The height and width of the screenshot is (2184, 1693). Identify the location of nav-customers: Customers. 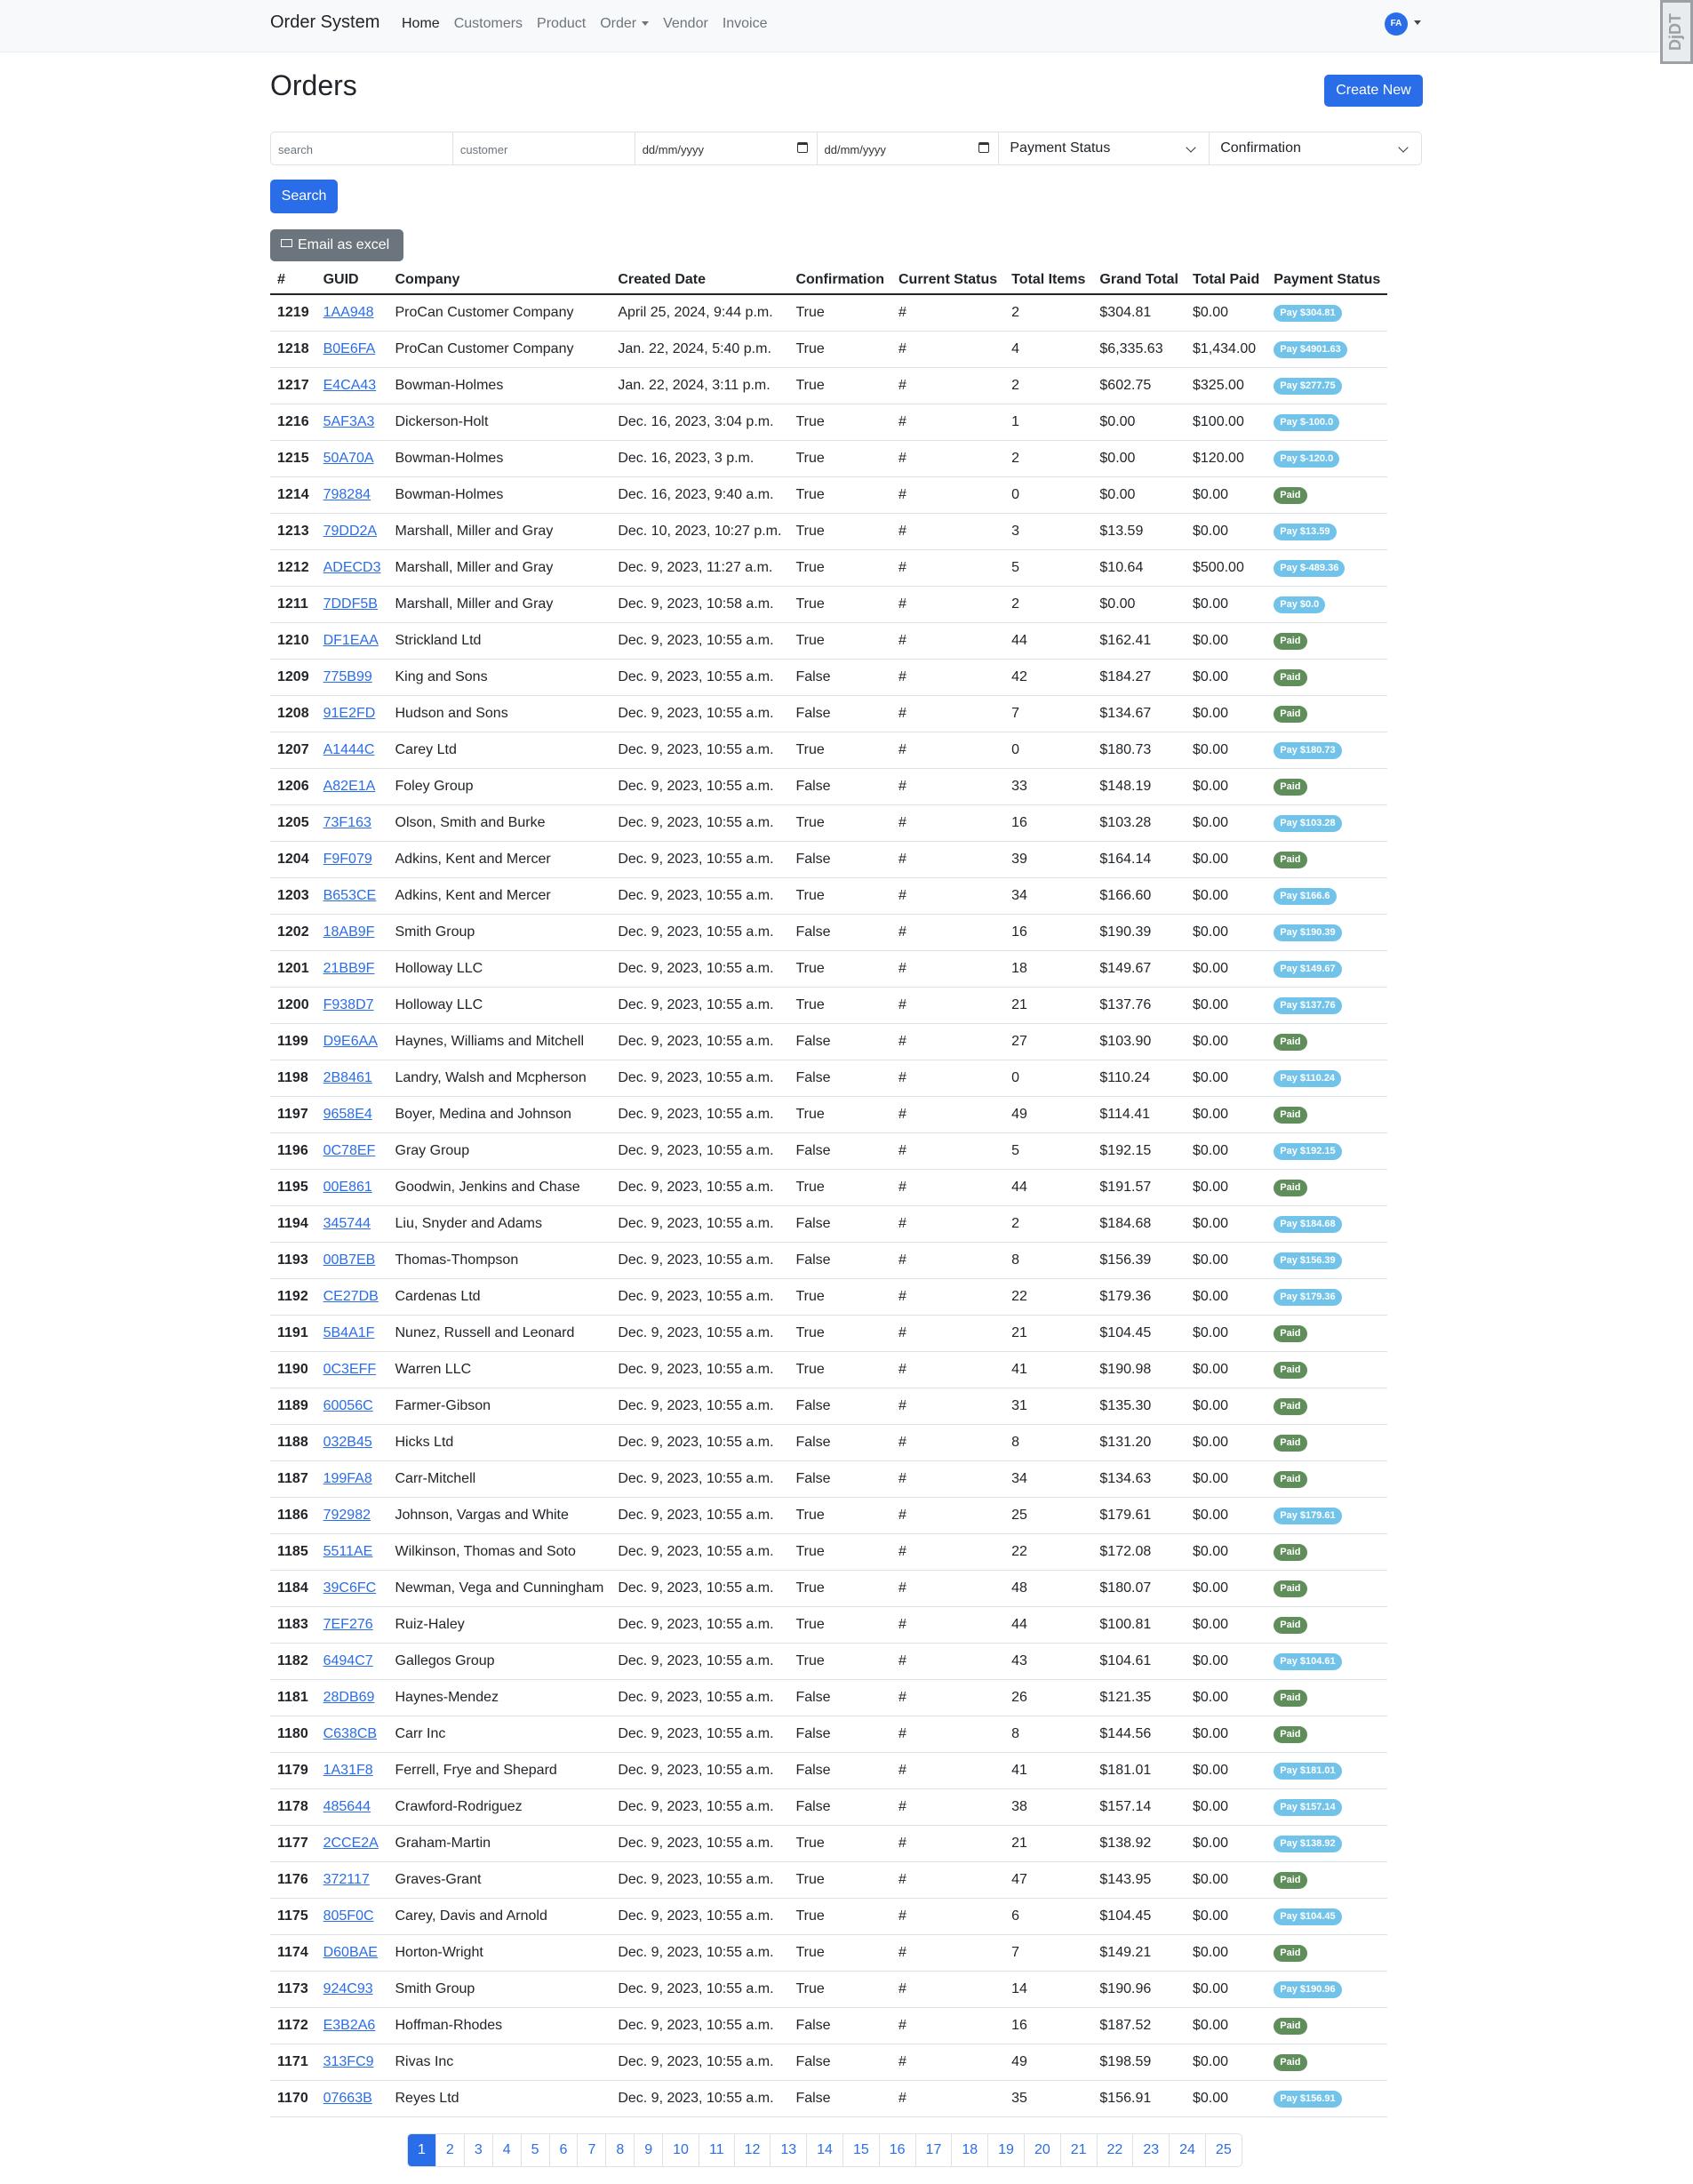
(488, 23).